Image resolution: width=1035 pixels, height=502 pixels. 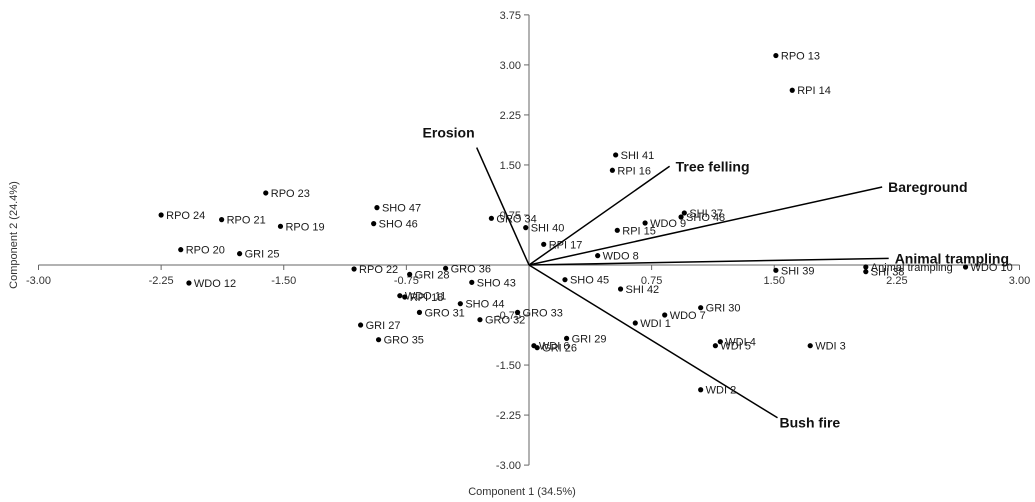 I want to click on y-tick-label: 0.75, so click(x=510, y=216).